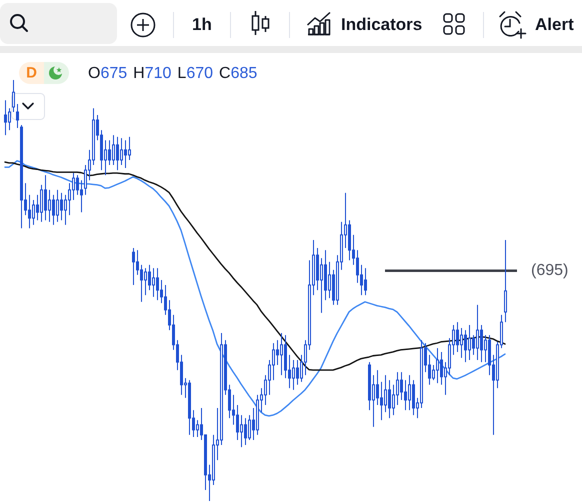 The width and height of the screenshot is (582, 503). Describe the element at coordinates (238, 73) in the screenshot. I see `annotation: C685` at that location.